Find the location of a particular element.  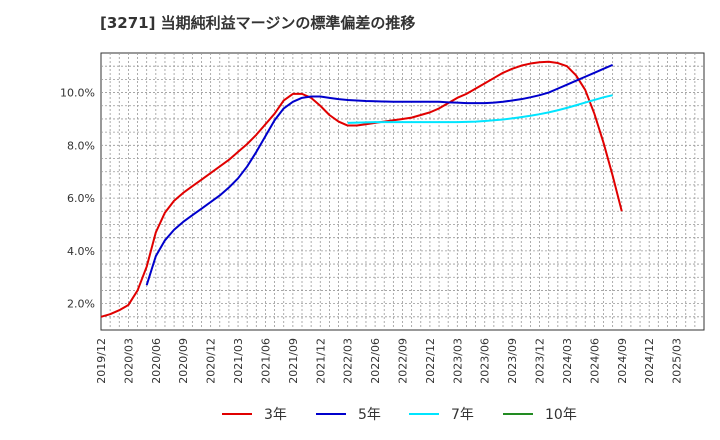

x-tick-label: 2021/12 is located at coordinates (320, 361).